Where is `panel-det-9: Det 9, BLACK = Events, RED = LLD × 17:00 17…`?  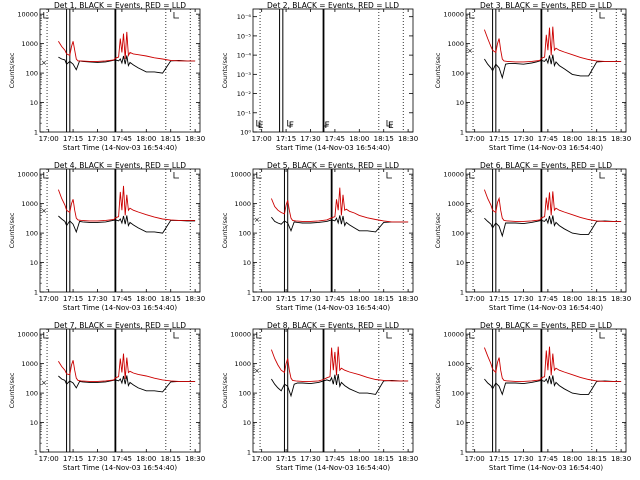 panel-det-9: Det 9, BLACK = Events, RED = LLD × 17:00 17… is located at coordinates (532, 396).